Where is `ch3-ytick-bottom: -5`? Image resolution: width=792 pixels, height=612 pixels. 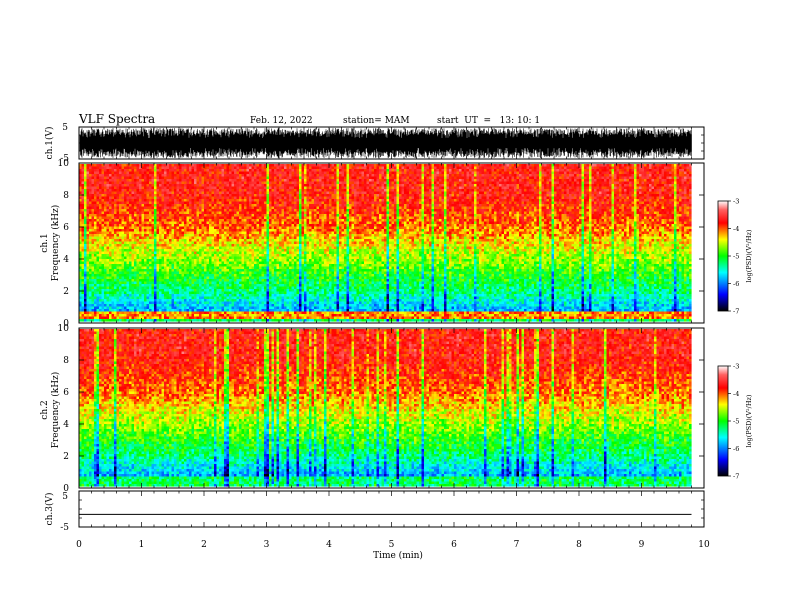
ch3-ytick-bottom: -5 is located at coordinates (64, 528).